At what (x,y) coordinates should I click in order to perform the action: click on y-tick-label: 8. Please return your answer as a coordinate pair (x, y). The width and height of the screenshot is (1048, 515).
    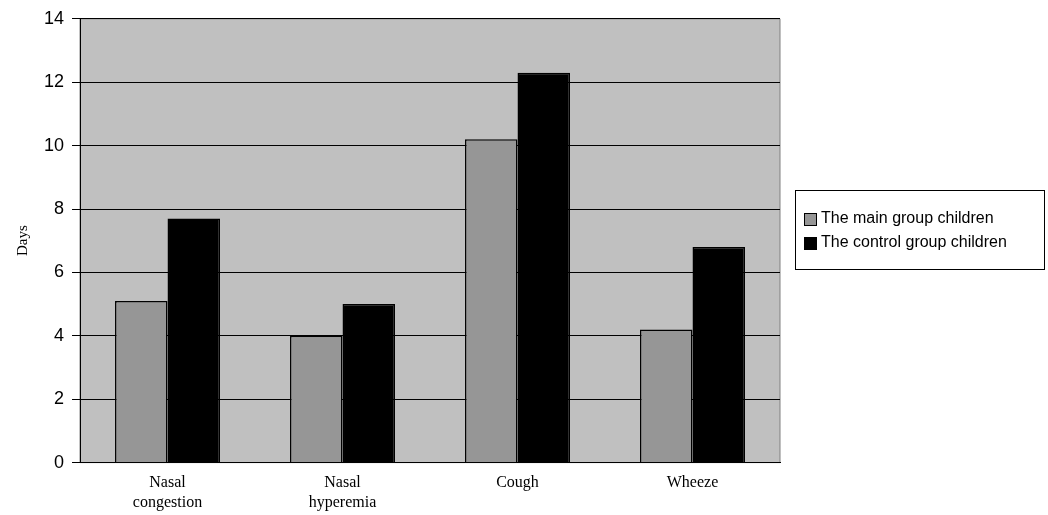
    Looking at the image, I should click on (59, 207).